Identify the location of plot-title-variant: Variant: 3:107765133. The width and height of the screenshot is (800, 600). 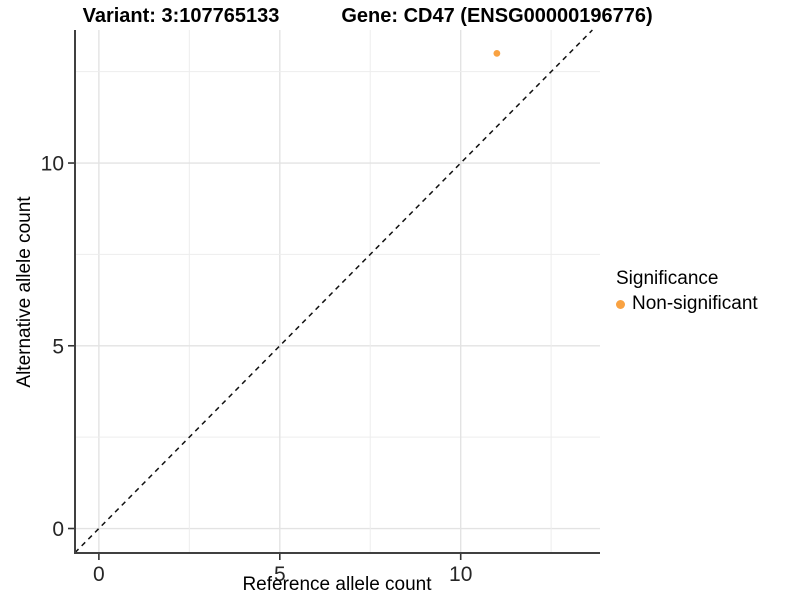
(181, 16).